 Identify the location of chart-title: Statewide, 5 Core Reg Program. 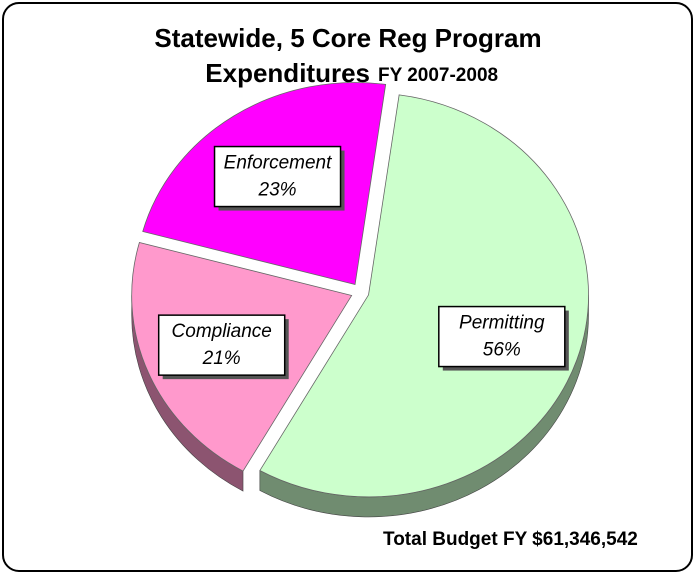
(347, 38).